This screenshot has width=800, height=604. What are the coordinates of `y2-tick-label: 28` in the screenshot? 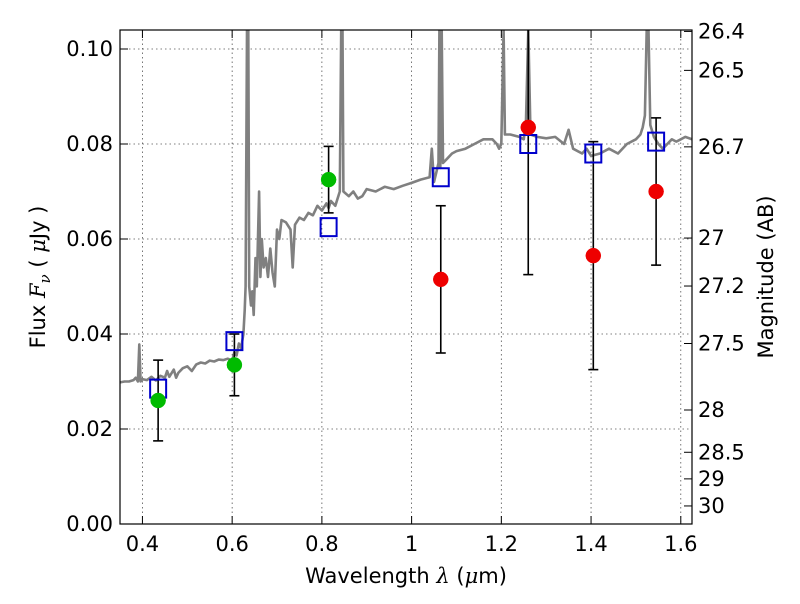 It's located at (711, 410).